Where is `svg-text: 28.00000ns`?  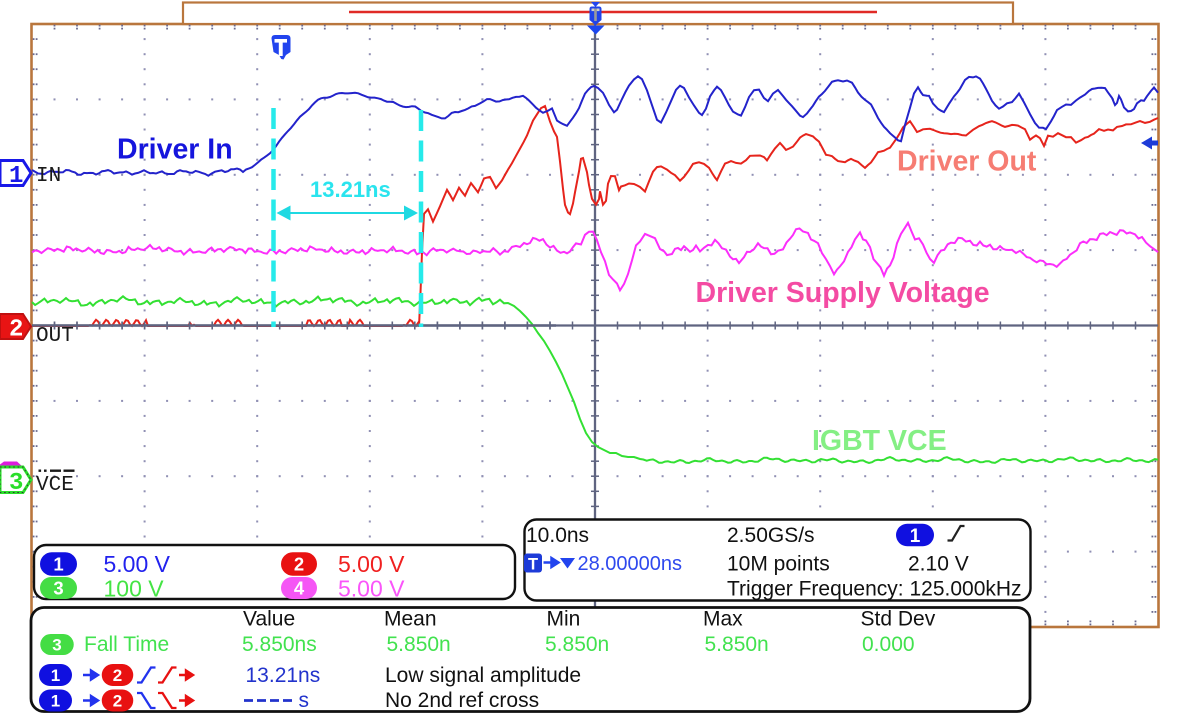
svg-text: 28.00000ns is located at coordinates (630, 564).